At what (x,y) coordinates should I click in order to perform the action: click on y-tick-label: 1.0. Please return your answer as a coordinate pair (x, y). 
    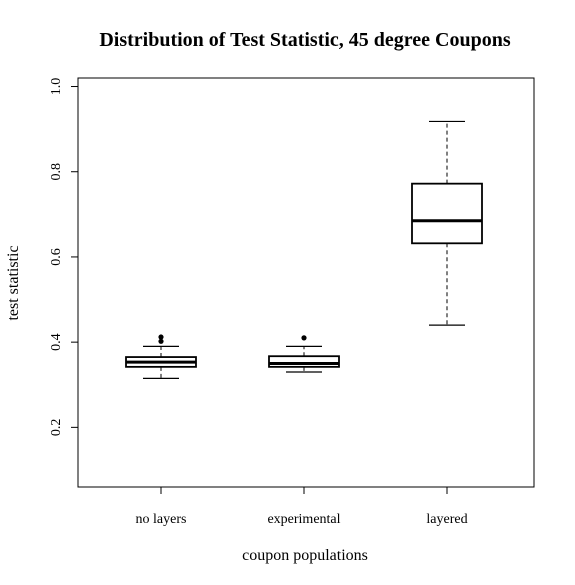
    Looking at the image, I should click on (56, 87).